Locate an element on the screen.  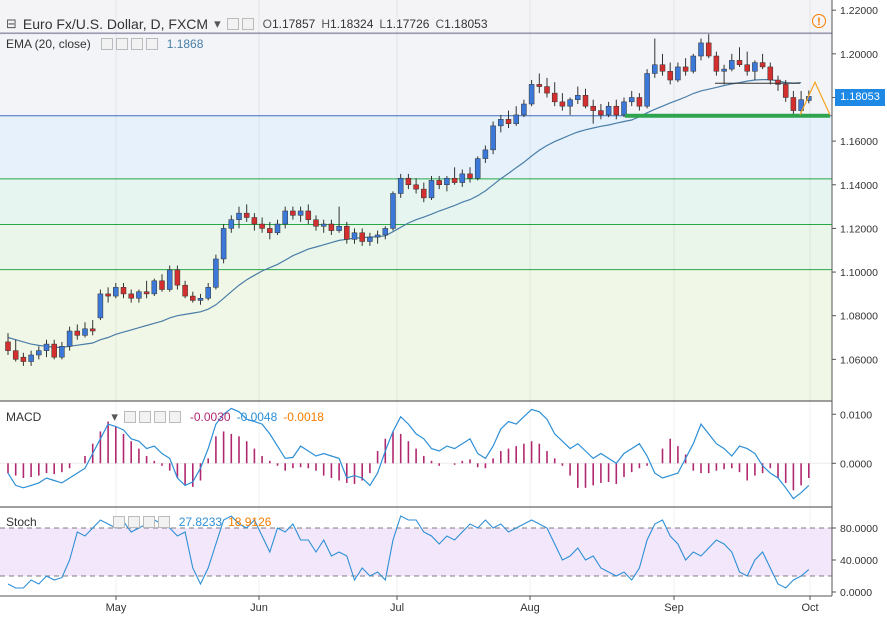
stoch-k-line is located at coordinates (408, 552).